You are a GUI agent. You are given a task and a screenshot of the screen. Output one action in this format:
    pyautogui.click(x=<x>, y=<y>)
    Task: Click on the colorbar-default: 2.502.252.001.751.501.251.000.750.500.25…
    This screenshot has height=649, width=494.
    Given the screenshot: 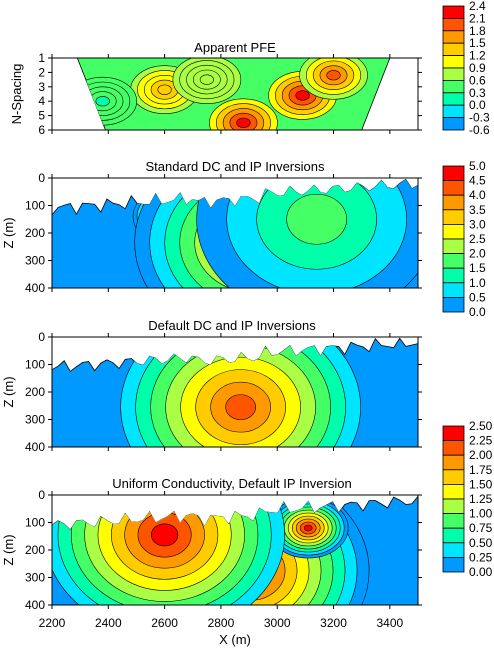 What is the action you would take?
    pyautogui.click(x=467, y=499)
    